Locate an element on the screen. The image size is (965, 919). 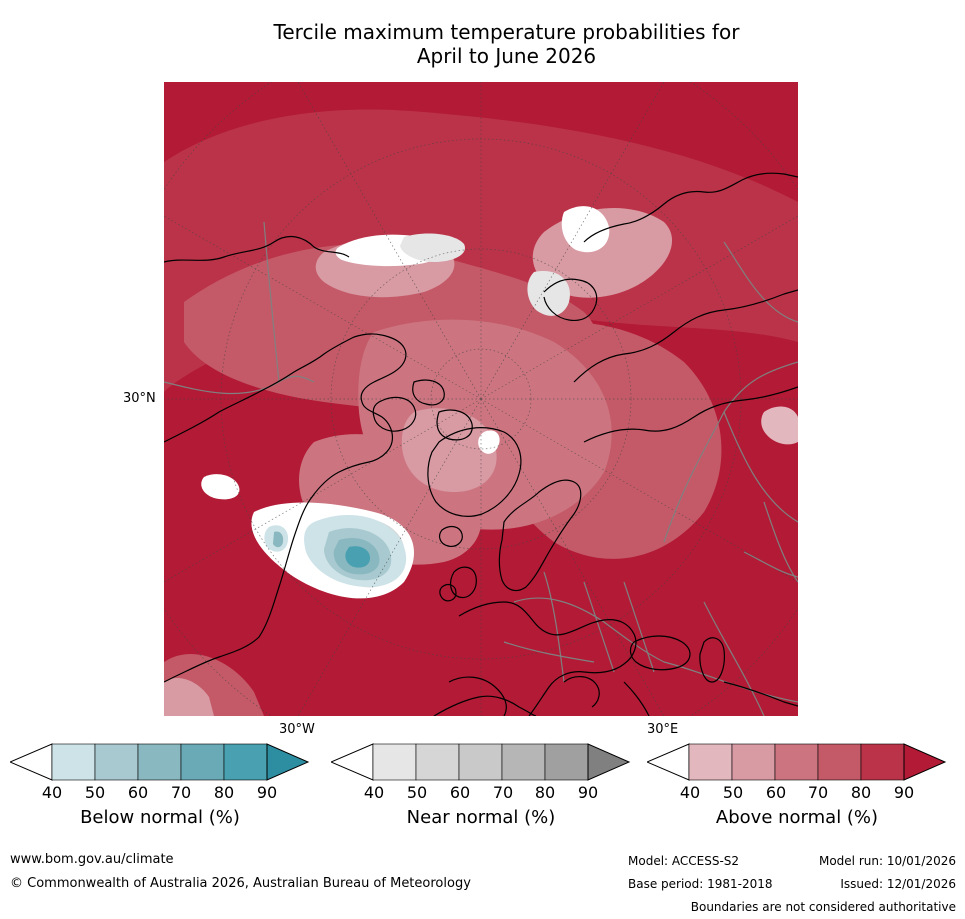
colorbar-below-normal-svg is located at coordinates (159, 762).